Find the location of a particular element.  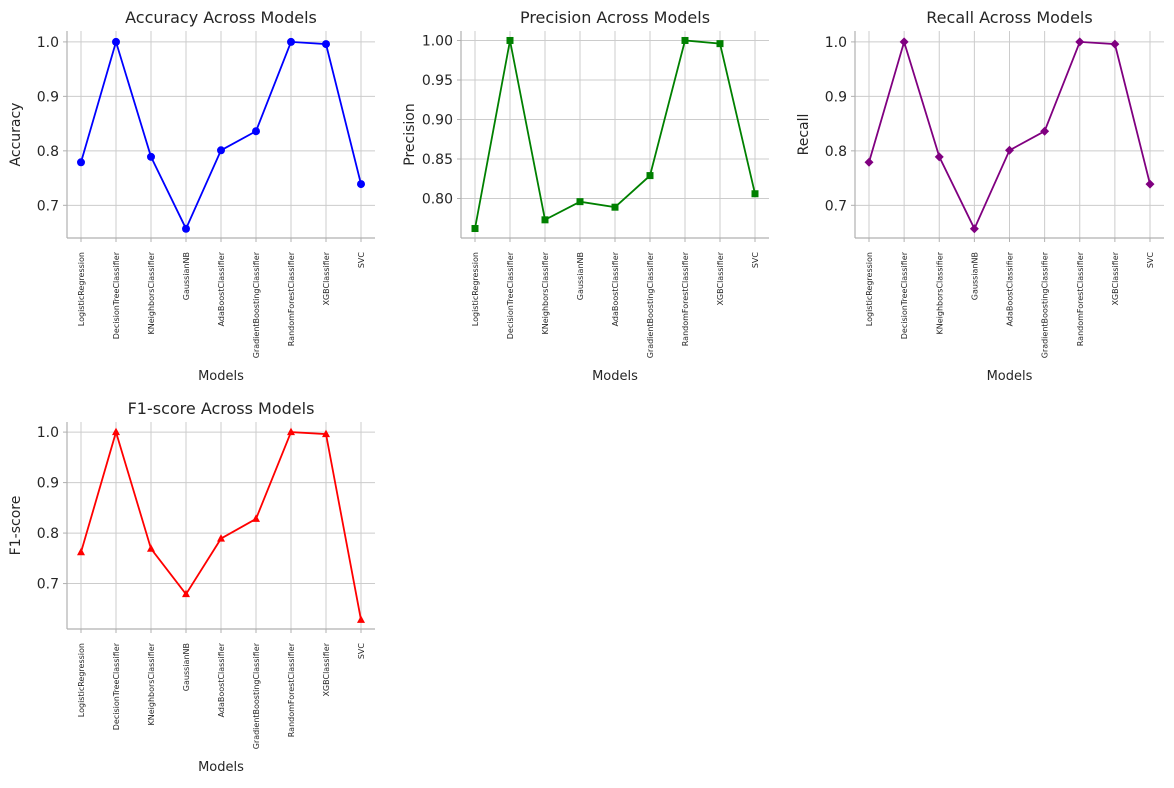

y-axis-label: Accuracy is located at coordinates (16, 135).